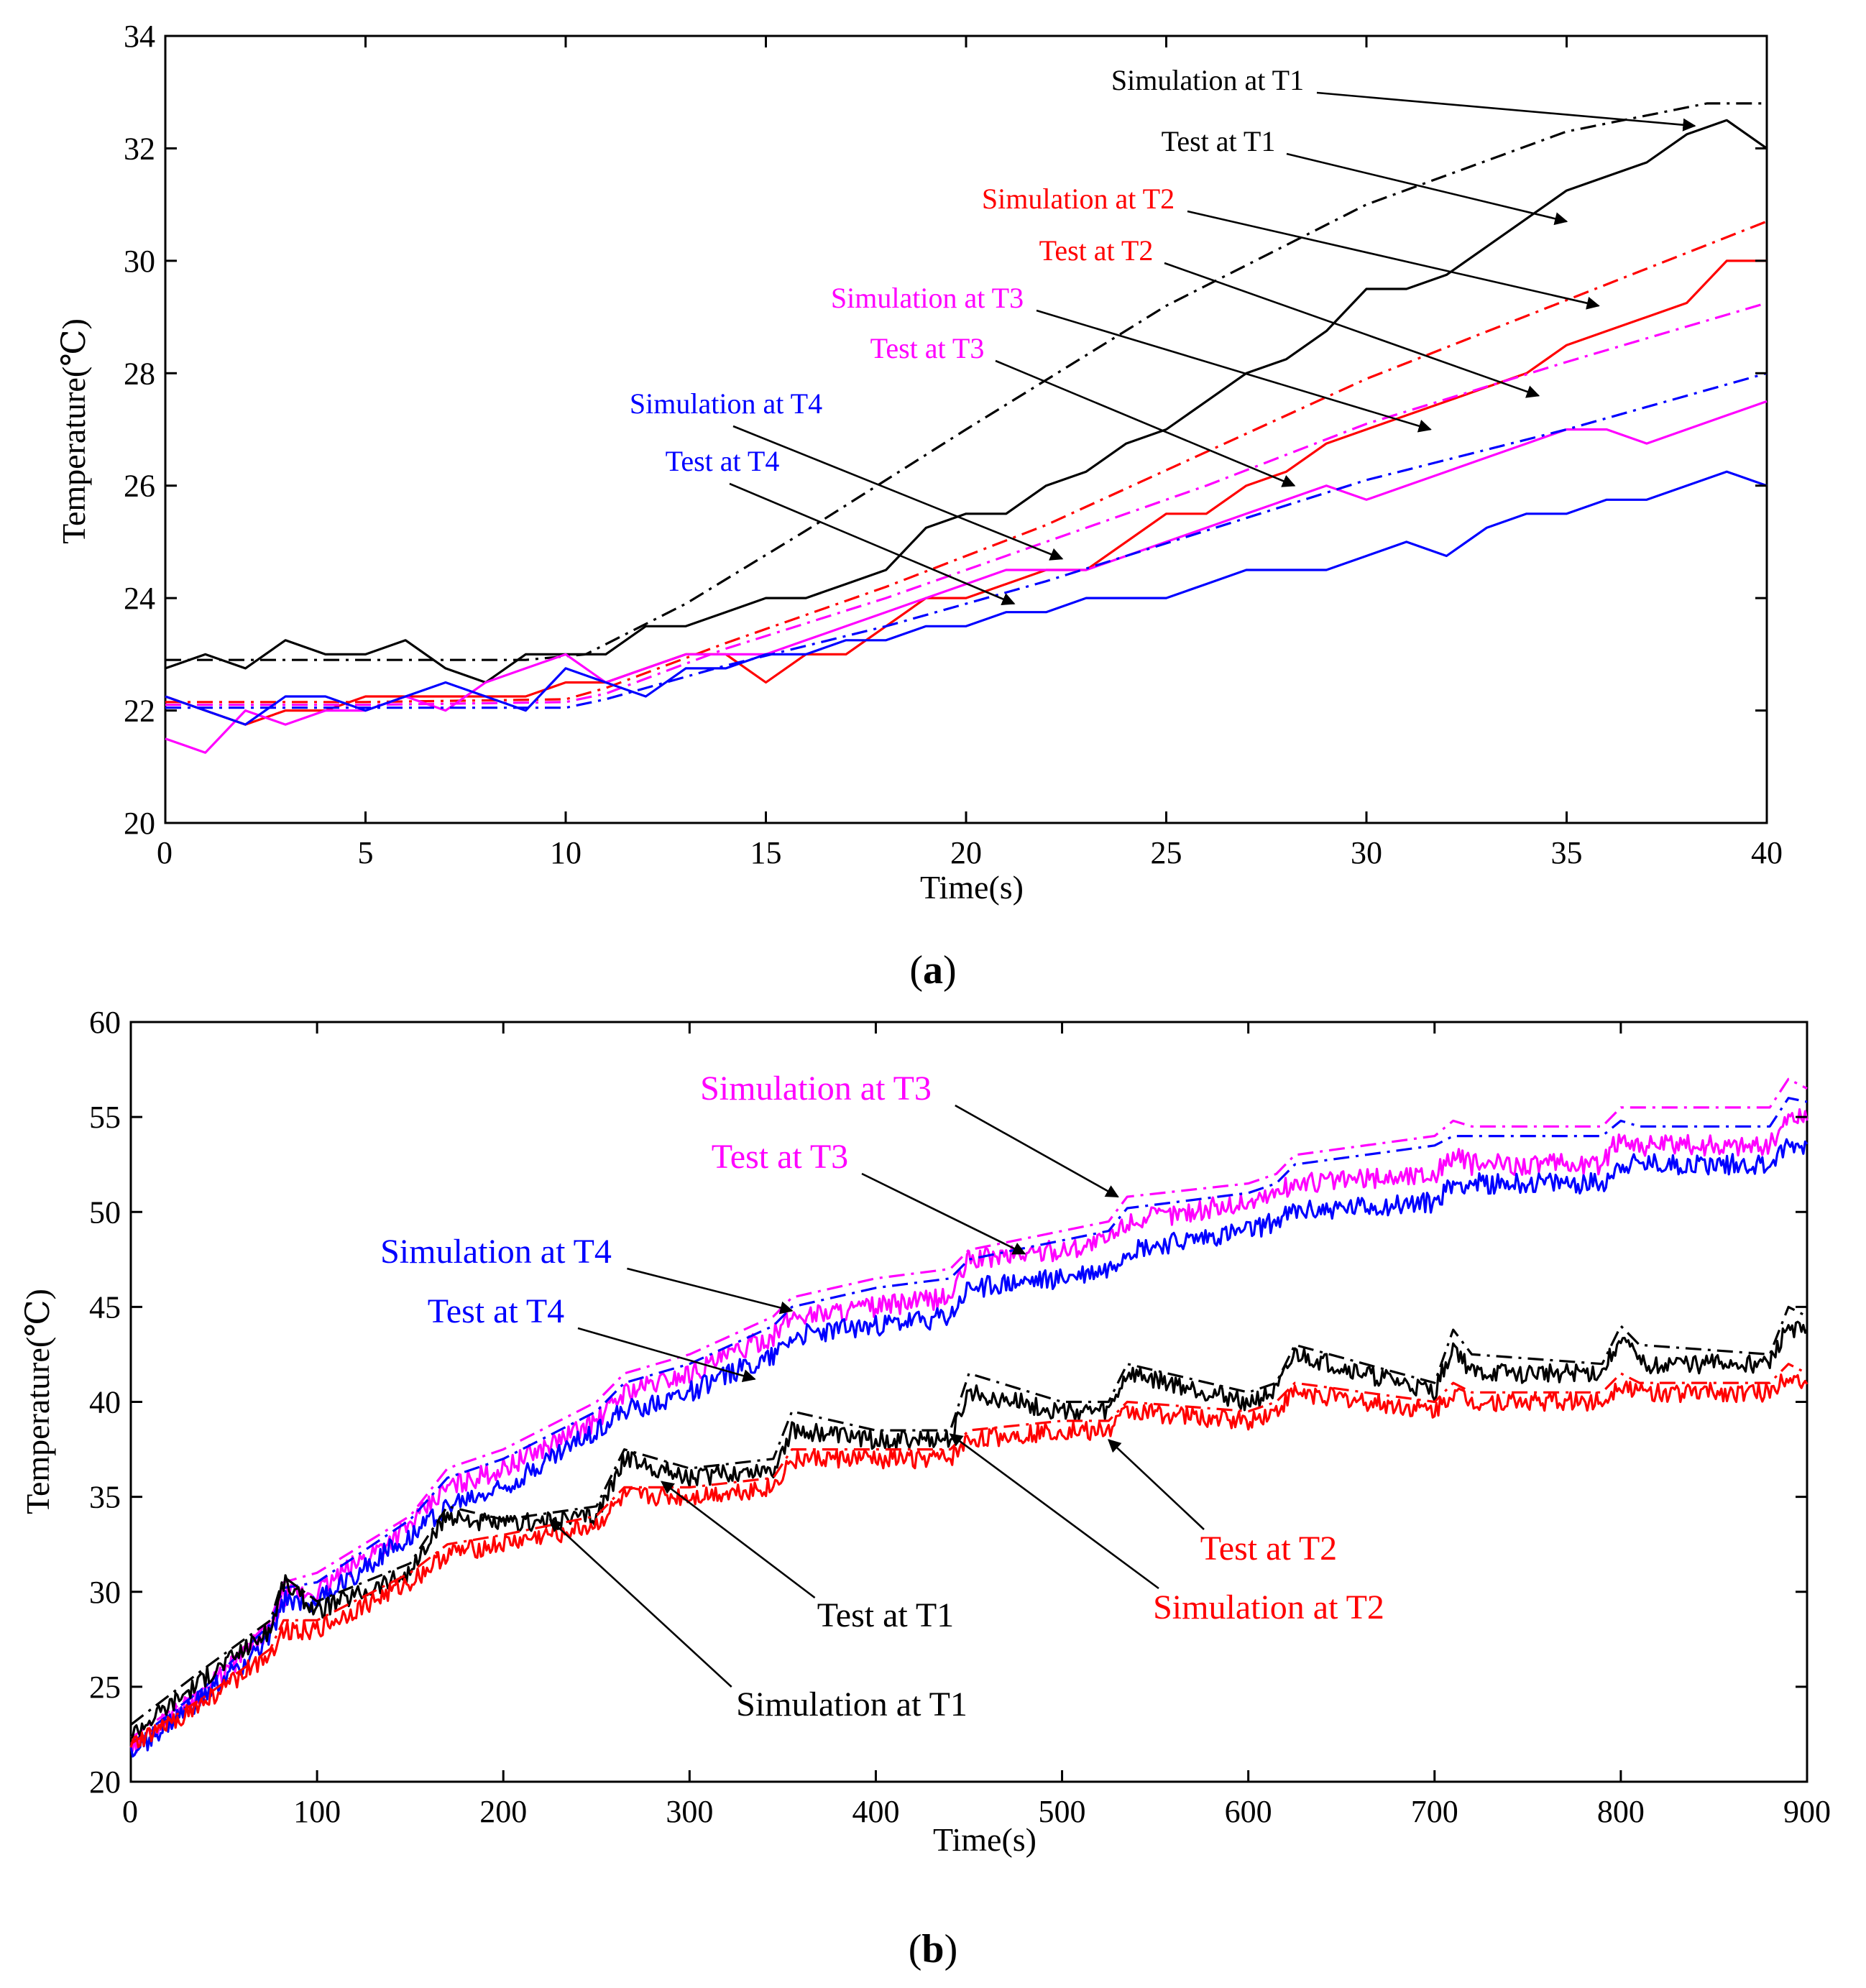  I want to click on x-tick-label: 800, so click(1621, 1811).